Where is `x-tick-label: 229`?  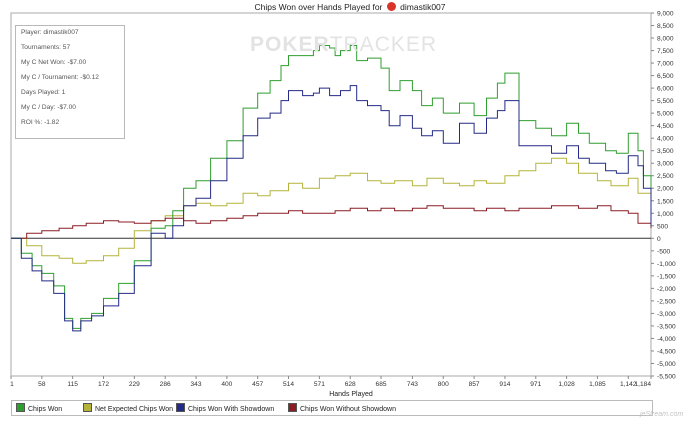 x-tick-label: 229 is located at coordinates (134, 384).